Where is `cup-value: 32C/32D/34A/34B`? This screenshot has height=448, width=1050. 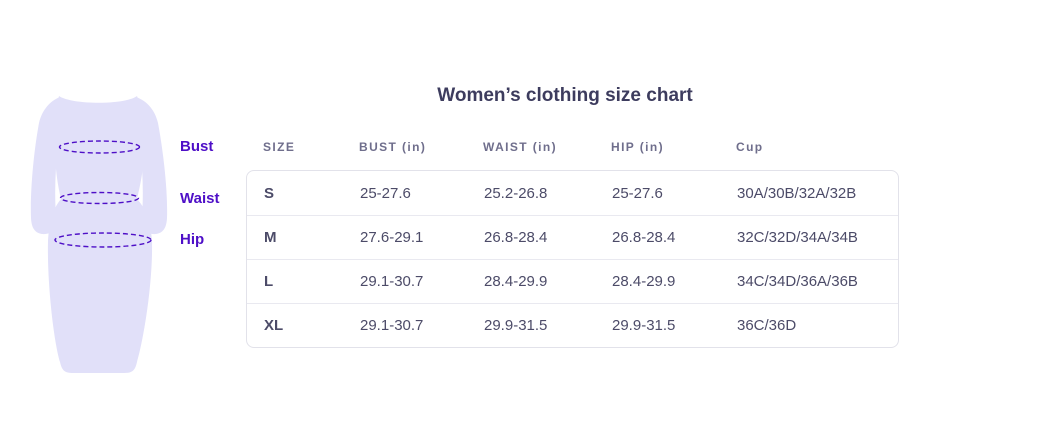
cup-value: 32C/32D/34A/34B is located at coordinates (797, 237).